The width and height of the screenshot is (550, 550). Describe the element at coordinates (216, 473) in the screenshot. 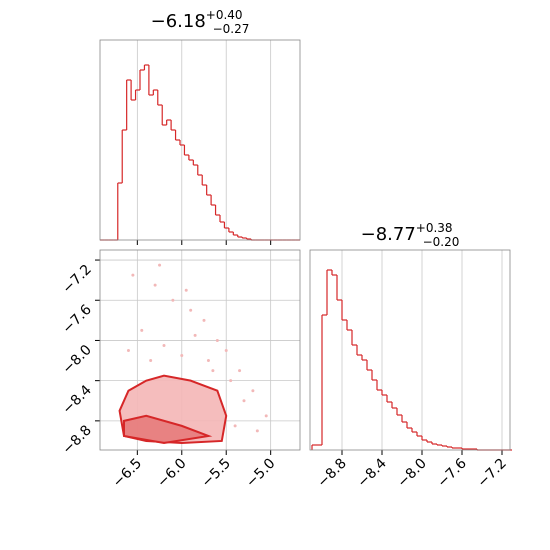

I see `x-tick-label: −5.5` at that location.